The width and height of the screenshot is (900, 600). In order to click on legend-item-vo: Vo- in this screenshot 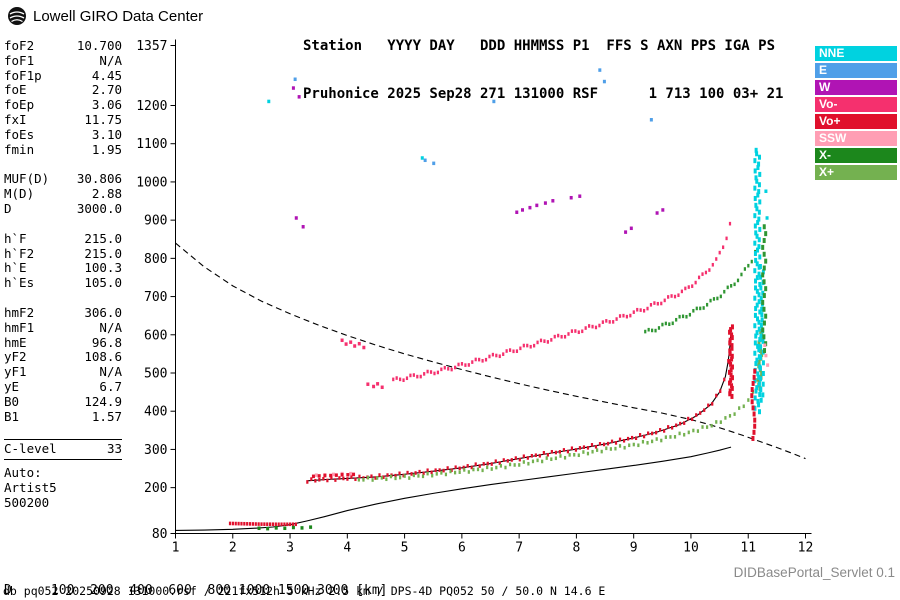, I will do `click(856, 104)`.